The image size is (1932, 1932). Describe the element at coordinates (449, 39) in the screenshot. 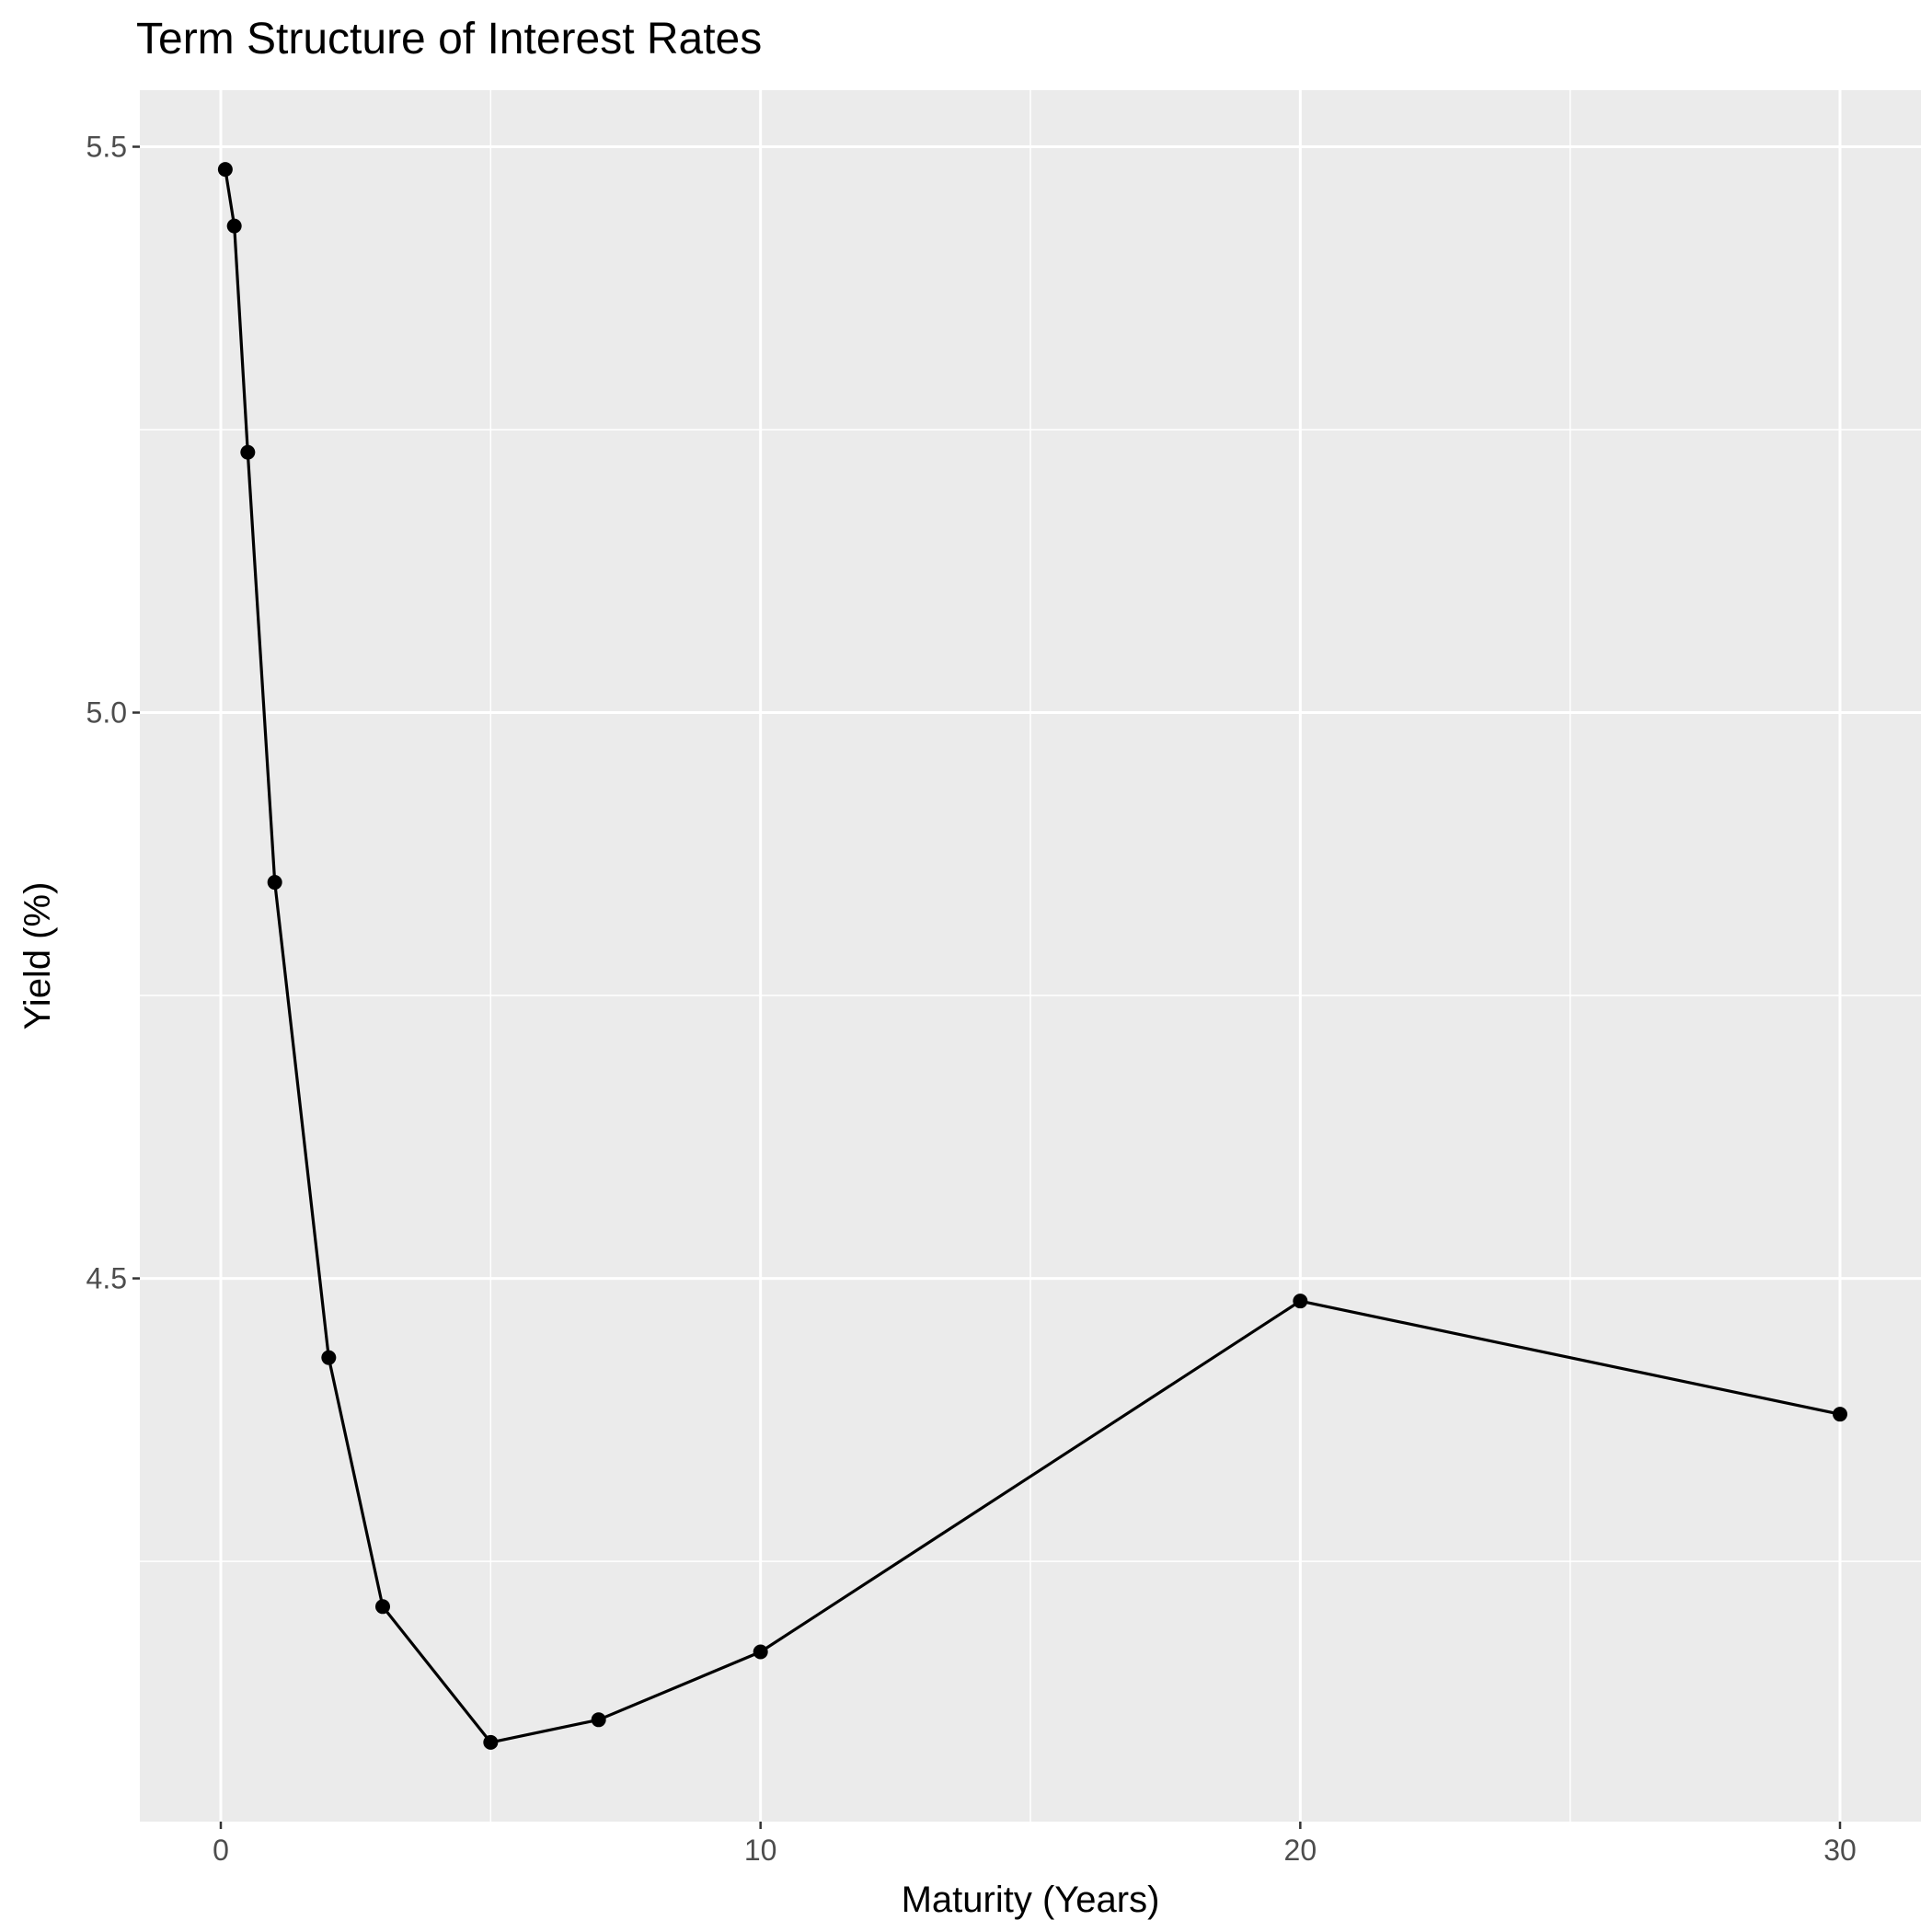

I see `chart-title: Term Structure of Interest Rates` at that location.